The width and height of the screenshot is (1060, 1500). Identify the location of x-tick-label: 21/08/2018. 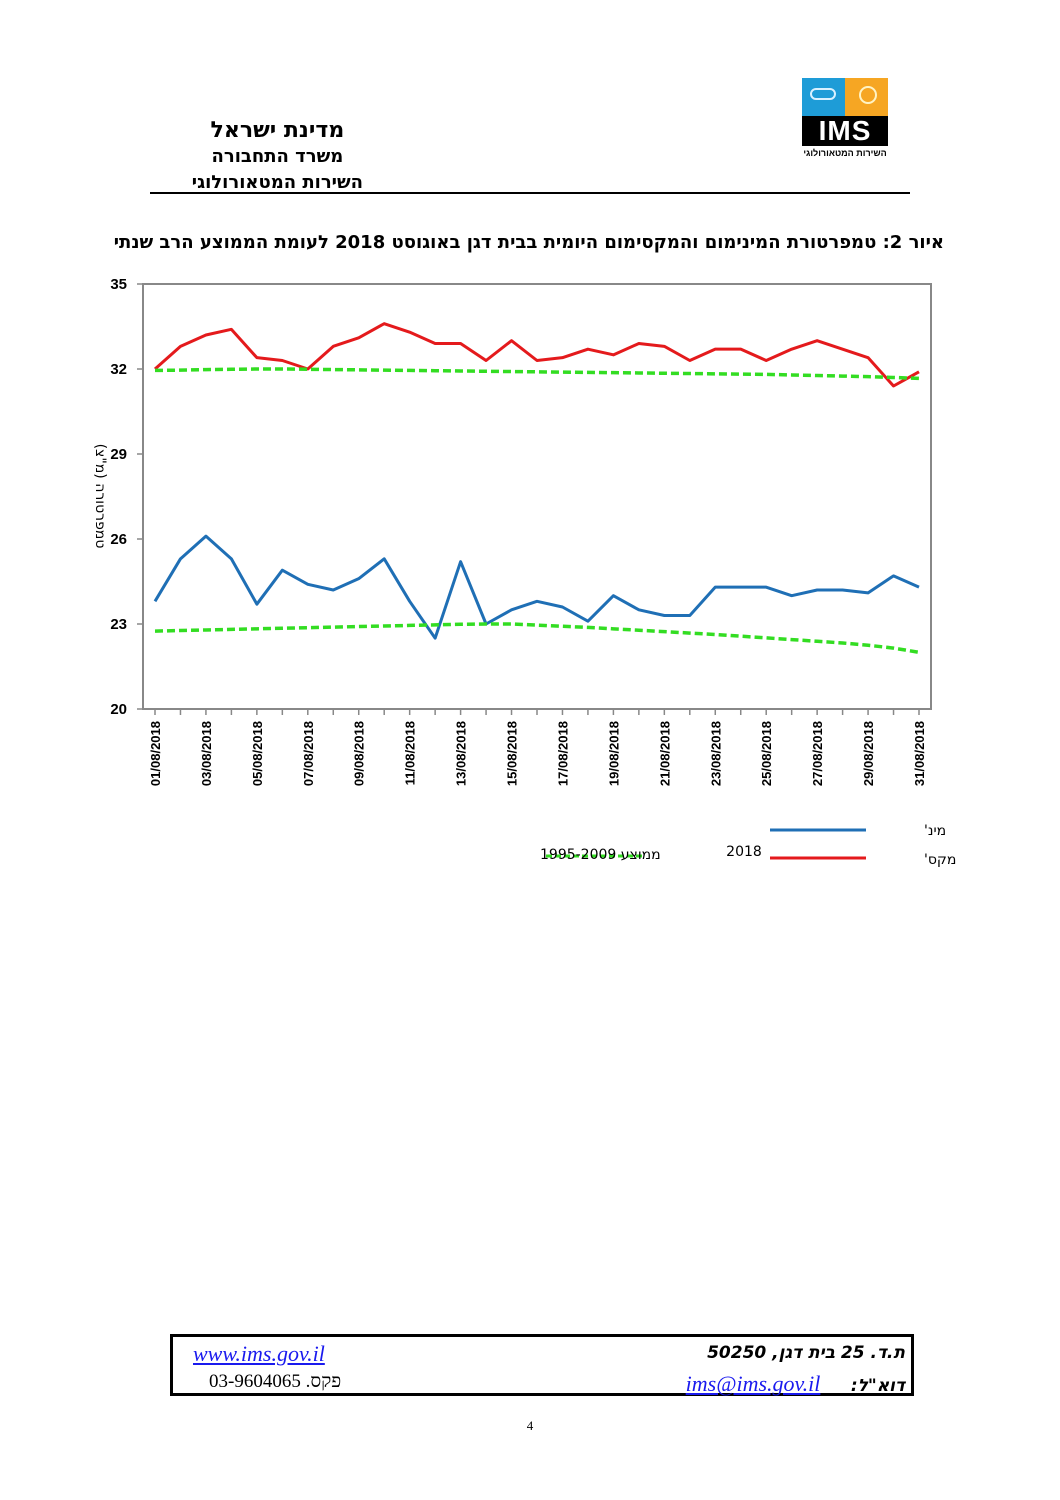
(664, 753).